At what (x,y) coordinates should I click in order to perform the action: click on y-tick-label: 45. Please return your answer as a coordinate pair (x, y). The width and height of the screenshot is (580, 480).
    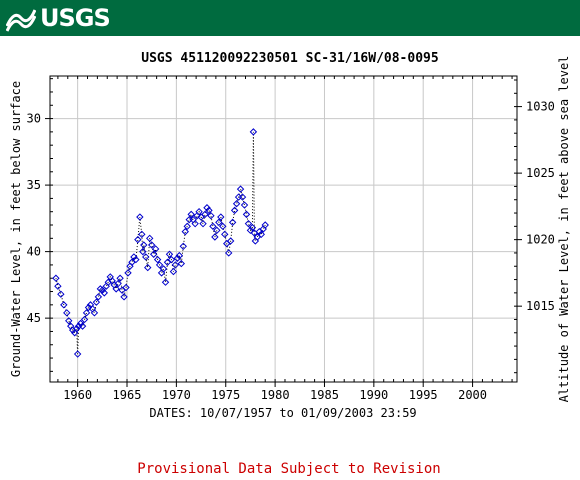
    Looking at the image, I should click on (34, 318).